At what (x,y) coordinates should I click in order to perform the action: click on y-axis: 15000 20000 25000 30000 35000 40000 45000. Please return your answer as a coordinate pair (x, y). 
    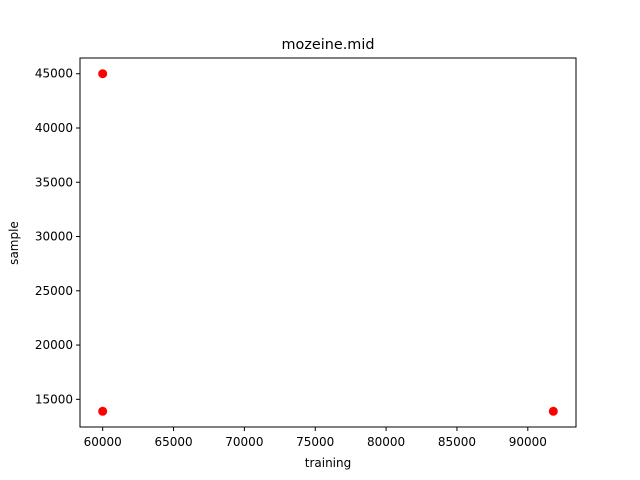
    Looking at the image, I should click on (57, 236).